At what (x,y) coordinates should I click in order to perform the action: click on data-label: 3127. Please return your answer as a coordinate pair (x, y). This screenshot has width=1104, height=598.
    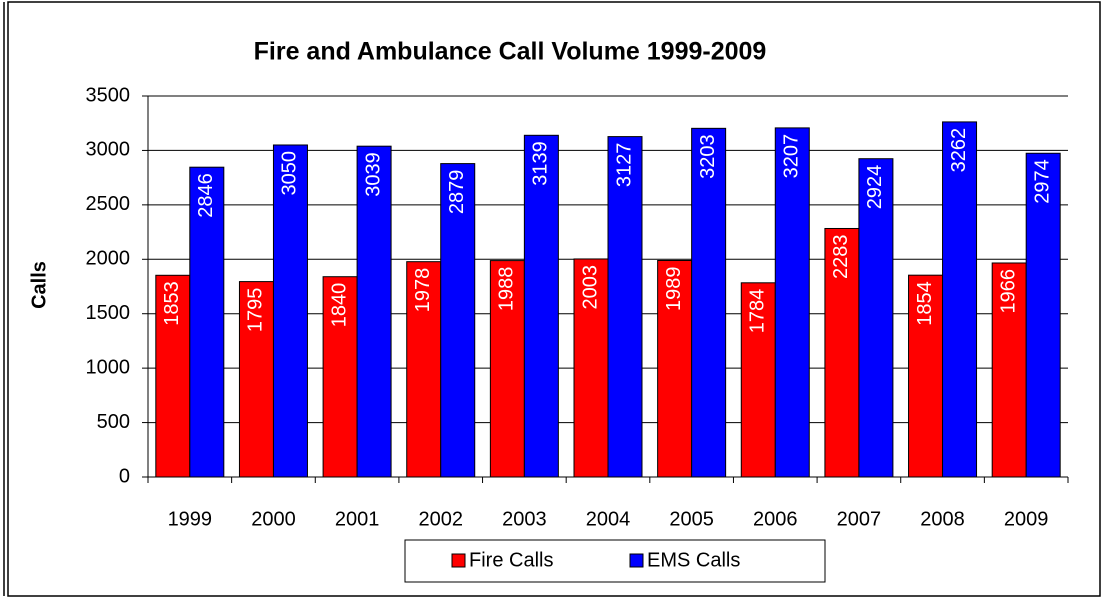
    Looking at the image, I should click on (624, 165).